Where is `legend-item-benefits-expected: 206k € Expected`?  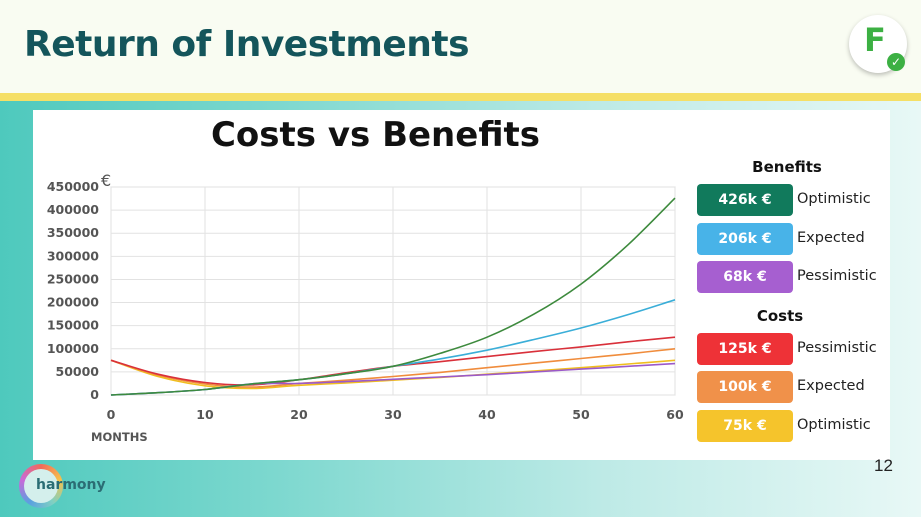 legend-item-benefits-expected: 206k € Expected is located at coordinates (792, 239).